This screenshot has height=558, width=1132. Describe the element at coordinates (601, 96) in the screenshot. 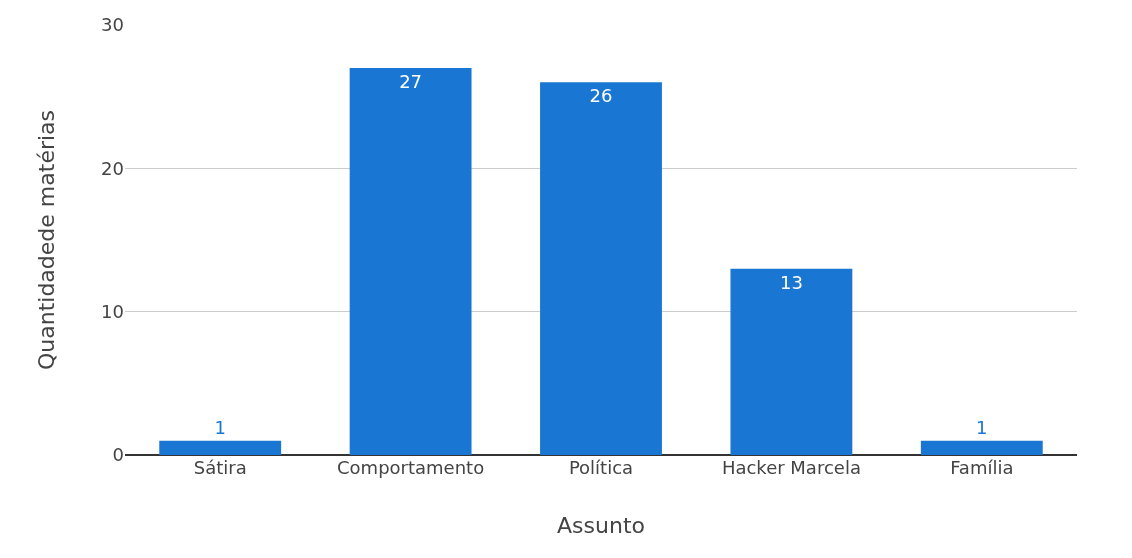

I see `data-label: 26` at that location.